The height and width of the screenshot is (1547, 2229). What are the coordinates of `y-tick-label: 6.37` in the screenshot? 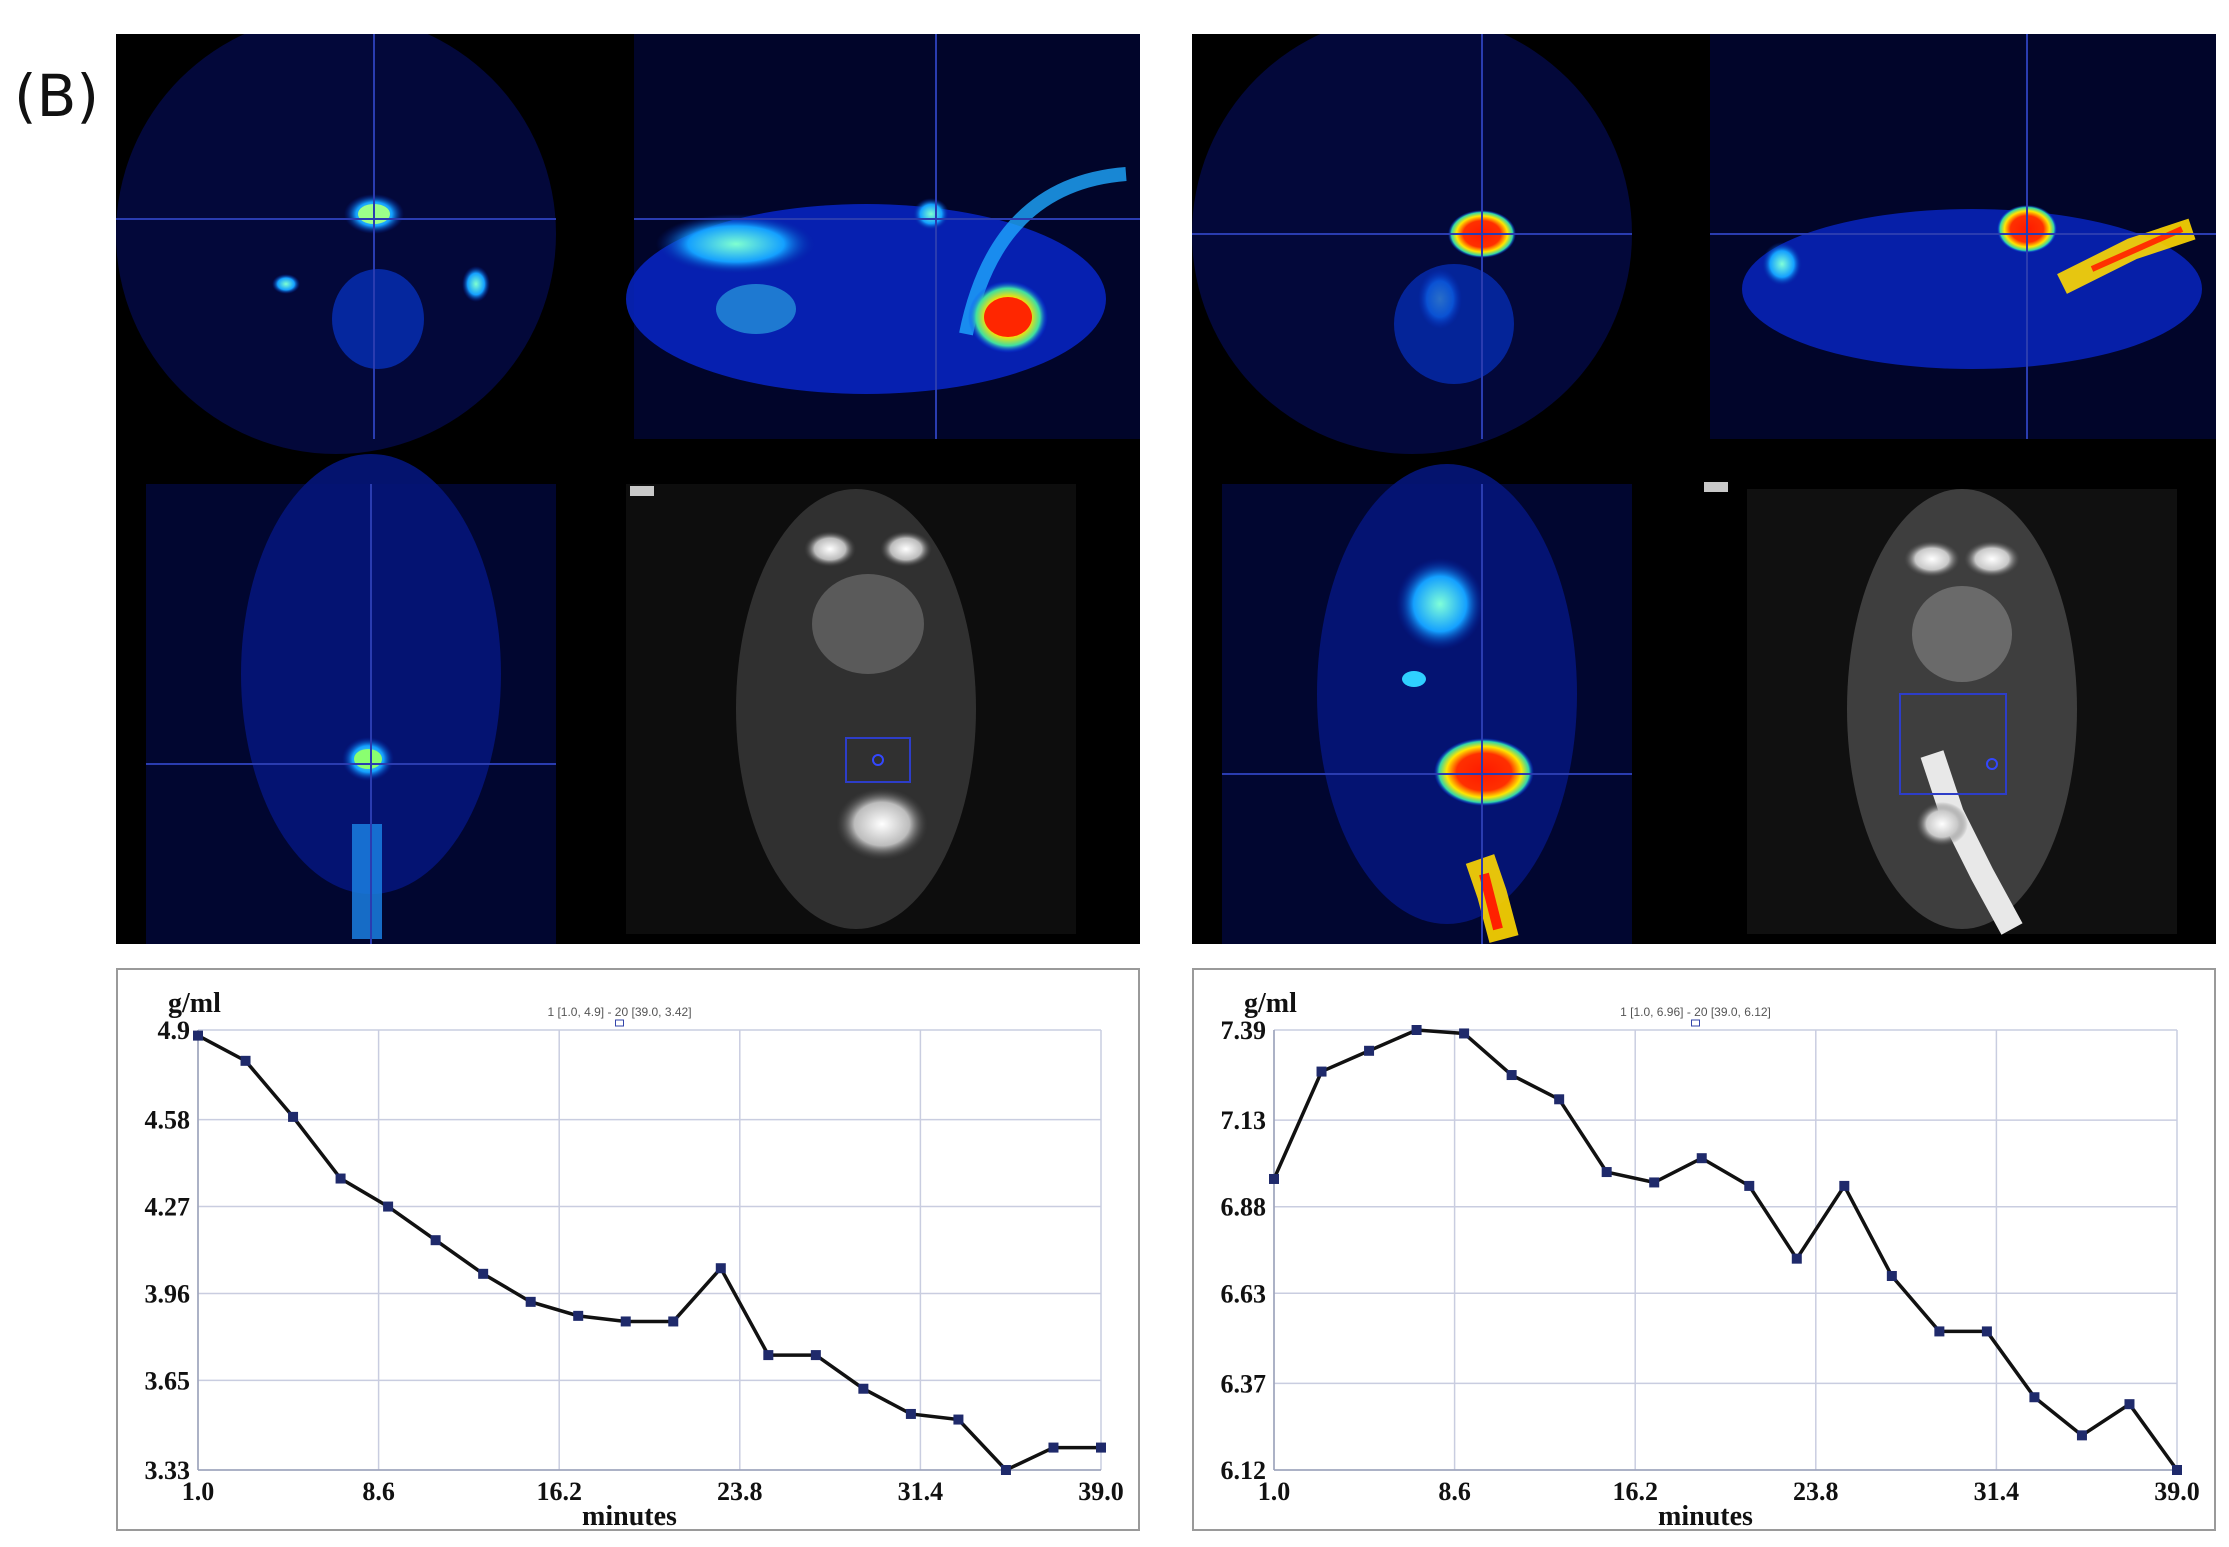 It's located at (1244, 1383).